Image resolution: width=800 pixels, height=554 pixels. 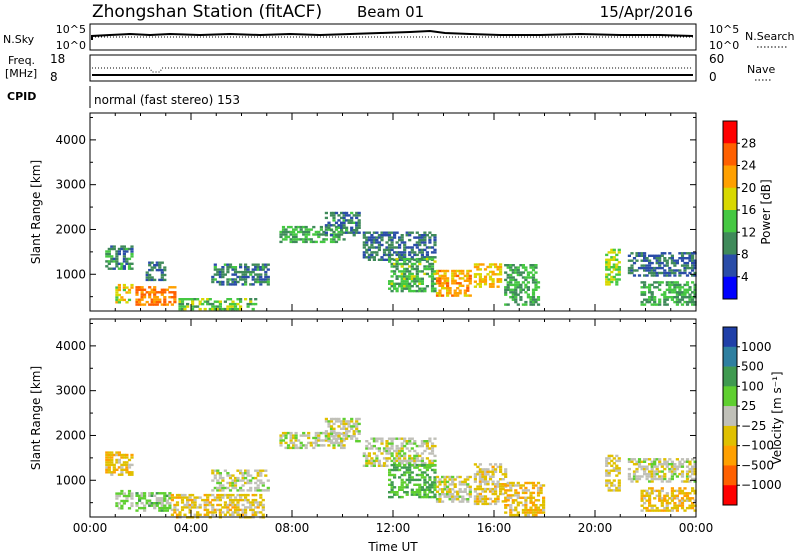 I want to click on freq-panel: Freq. [MHz] 18 8 60 0 Nave, so click(x=390, y=68).